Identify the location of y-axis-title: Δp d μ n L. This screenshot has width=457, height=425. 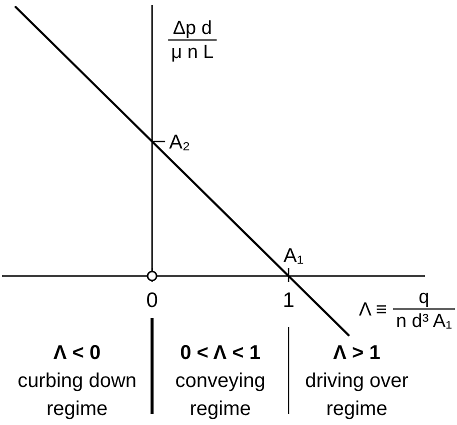
(192, 41).